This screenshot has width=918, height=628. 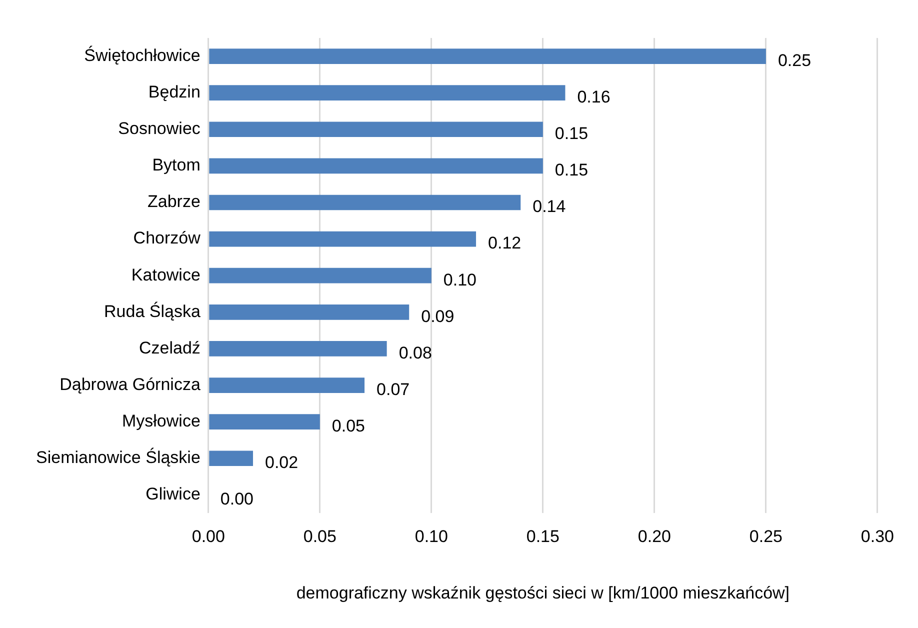 I want to click on y-tick-label: Bytom, so click(x=176, y=165).